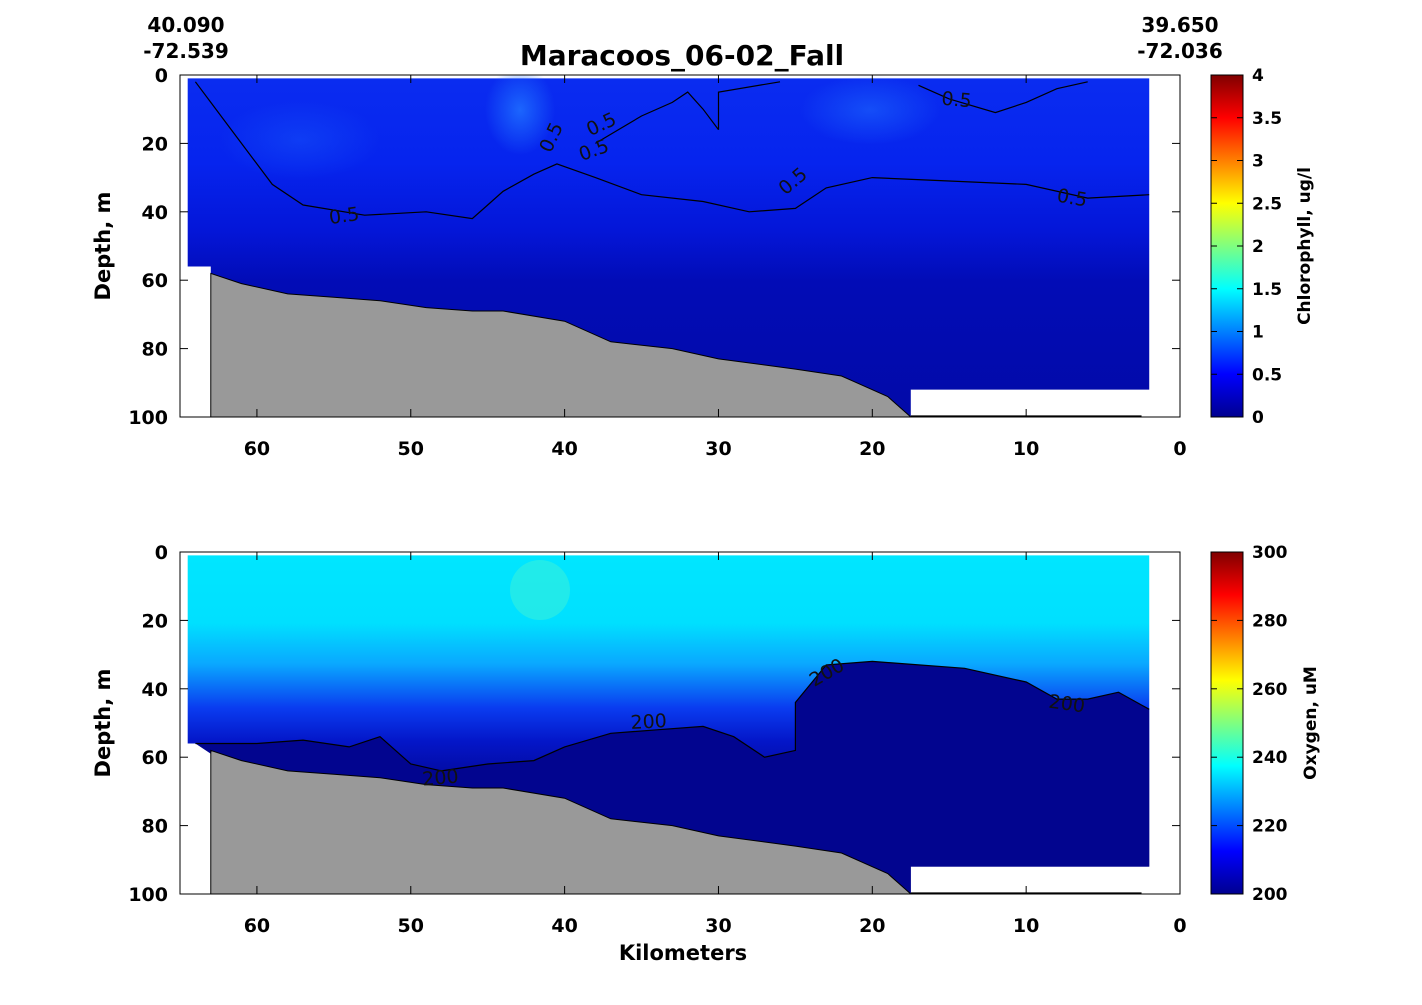 This screenshot has height=1005, width=1422. I want to click on colorbar-tick-label: 4, so click(1258, 76).